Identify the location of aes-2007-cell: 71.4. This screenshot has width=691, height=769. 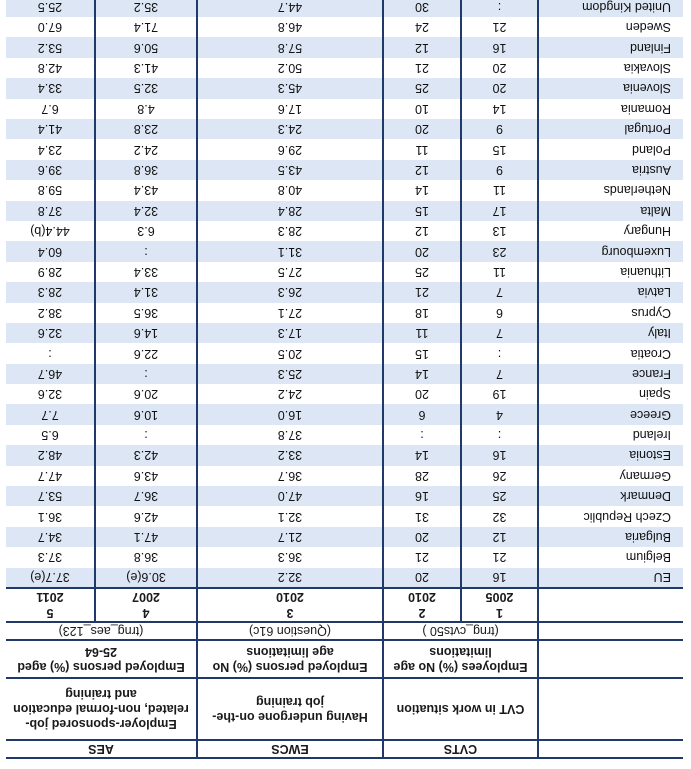
(146, 27).